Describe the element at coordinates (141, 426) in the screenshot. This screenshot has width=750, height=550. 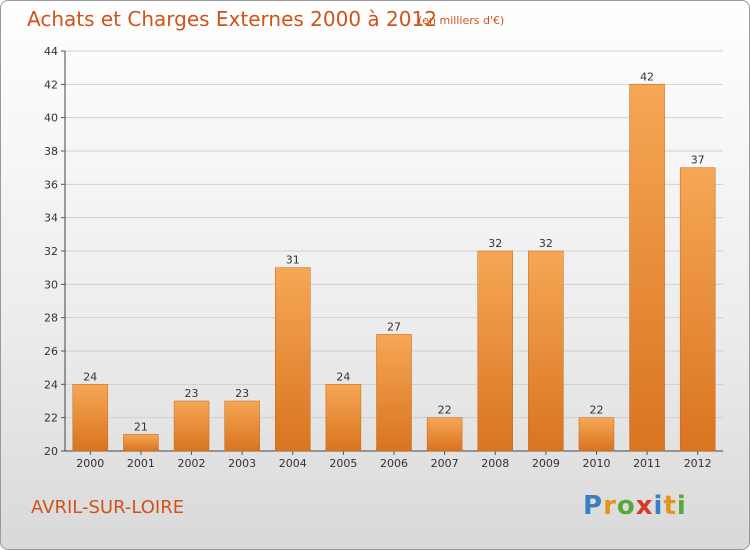
I see `data-label-2001: 21` at that location.